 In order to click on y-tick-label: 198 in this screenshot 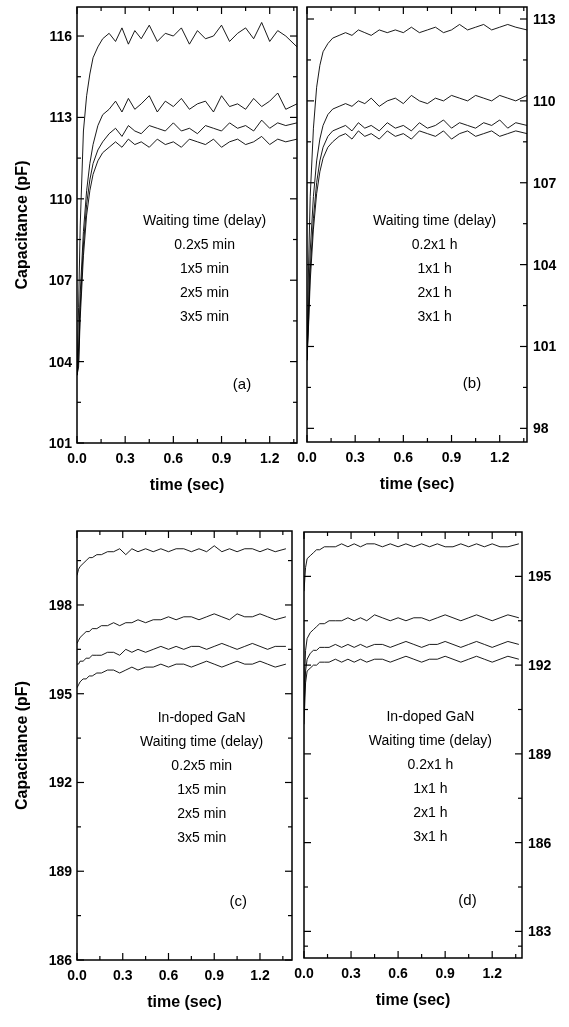, I will do `click(60, 604)`.